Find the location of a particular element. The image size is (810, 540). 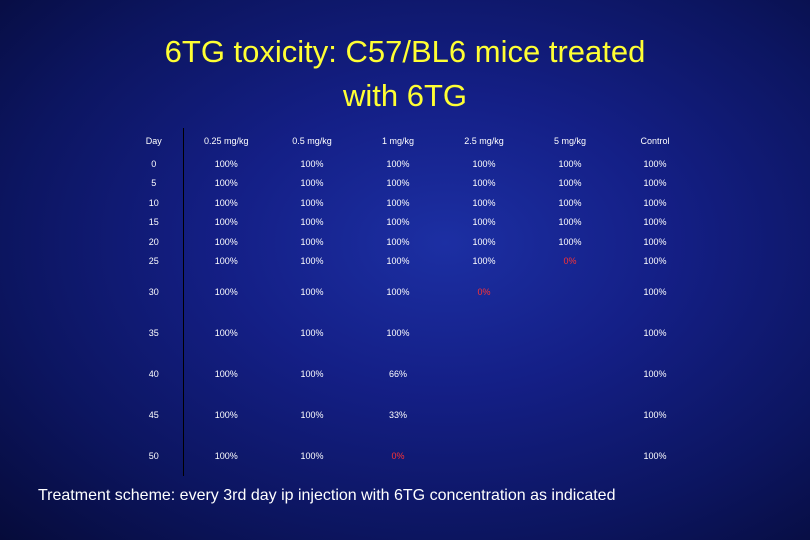

day-cell: 45 is located at coordinates (154, 414).